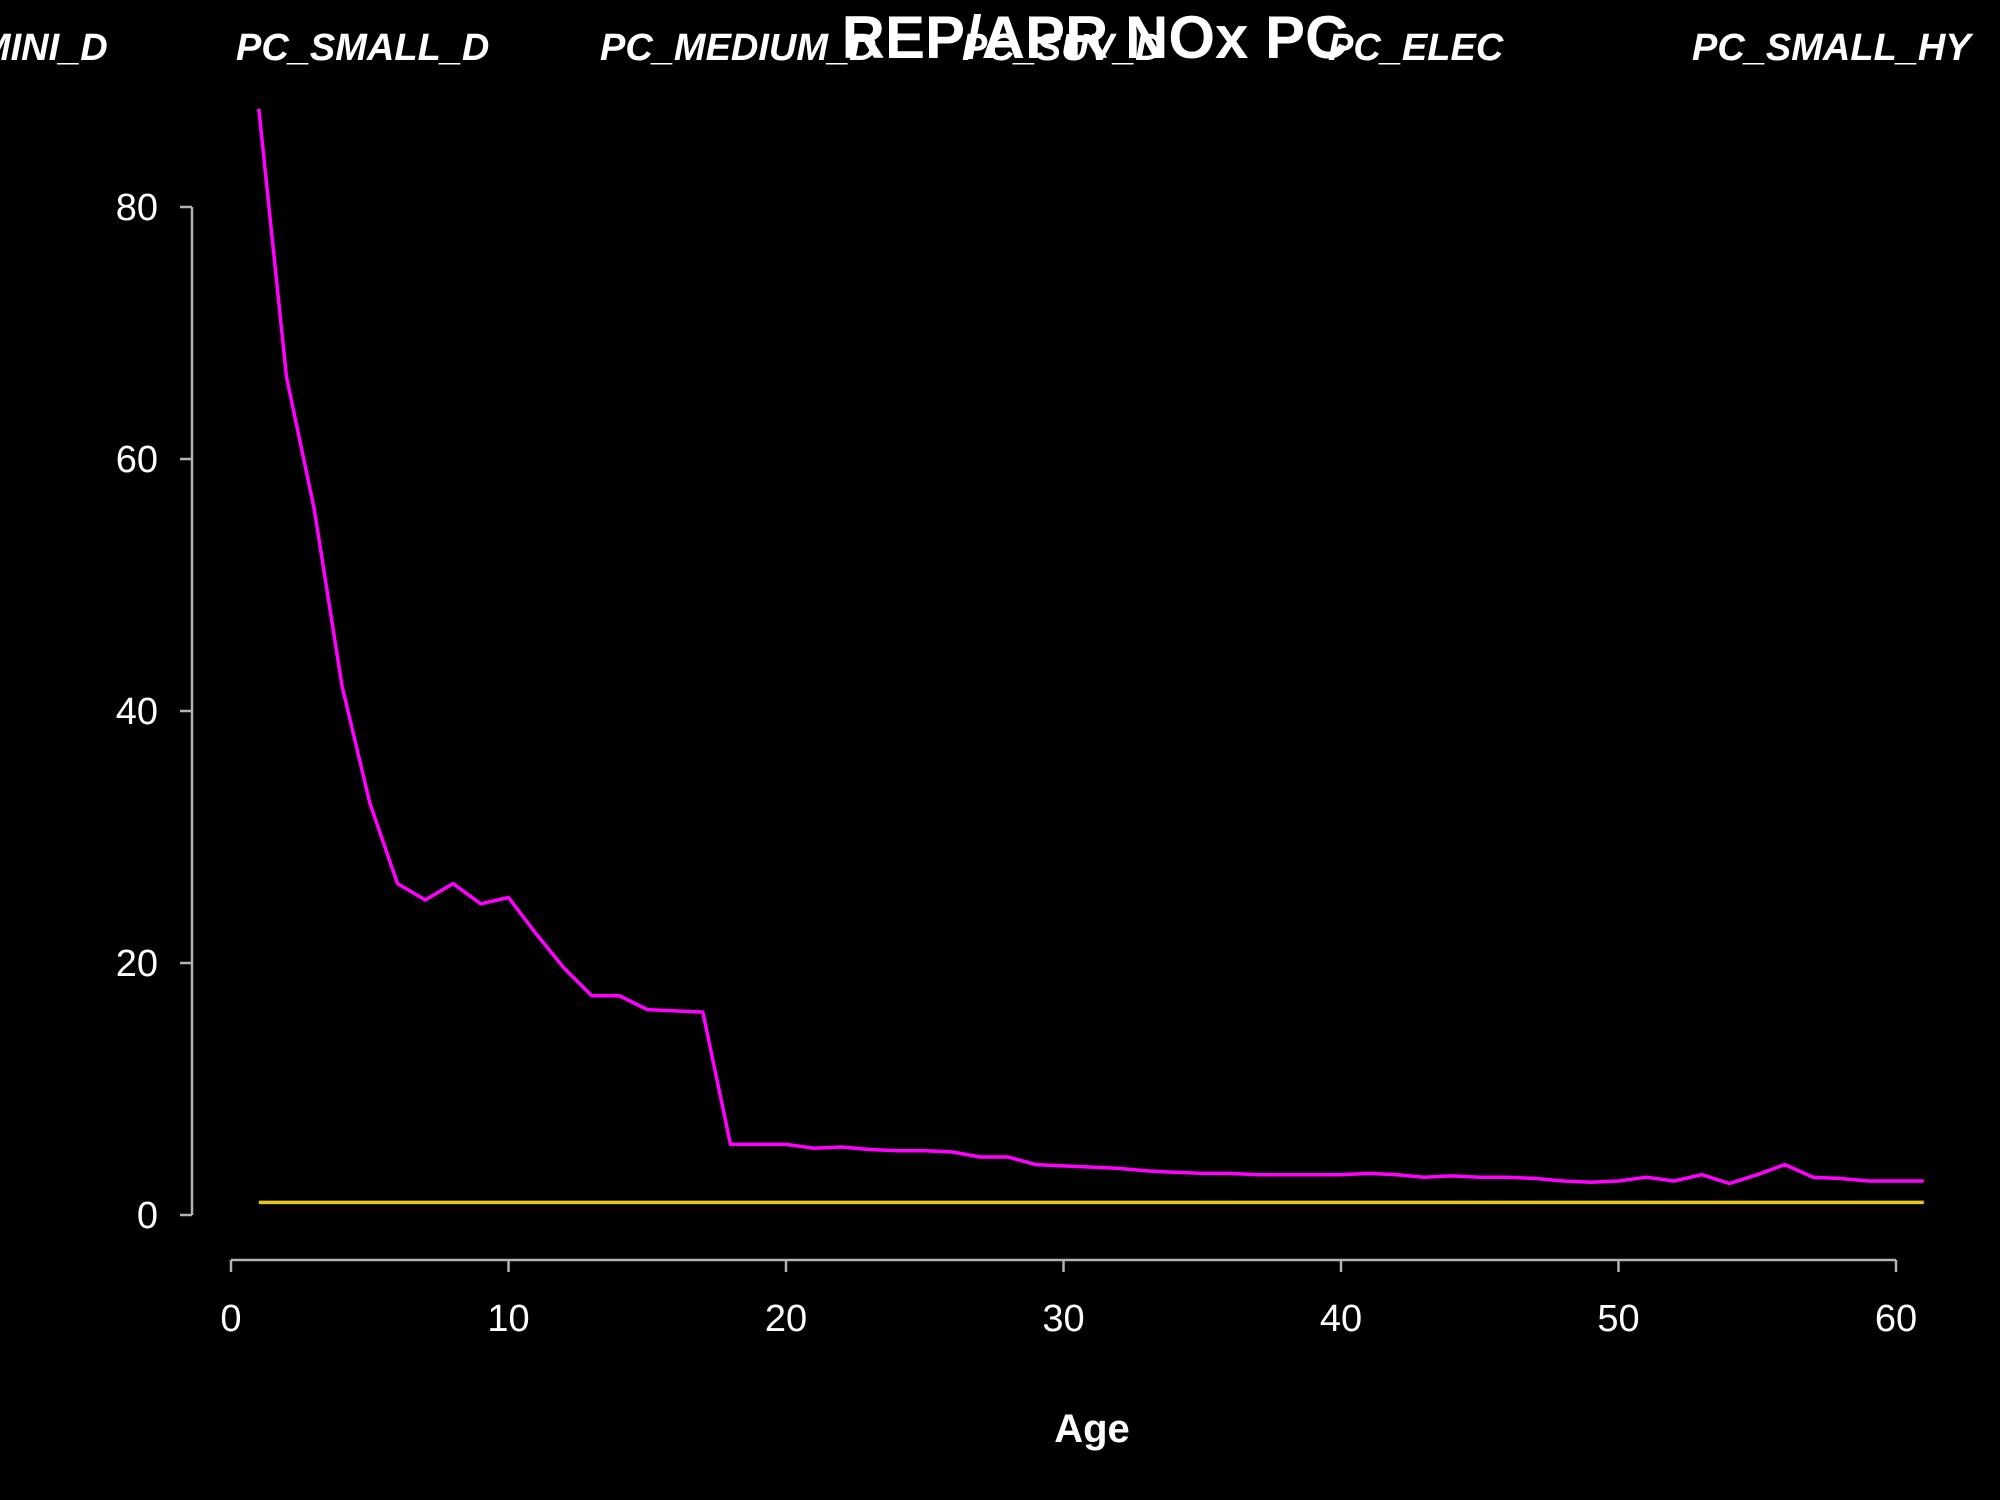 The height and width of the screenshot is (1500, 2000). Describe the element at coordinates (1341, 1319) in the screenshot. I see `x-tick-label: 40` at that location.